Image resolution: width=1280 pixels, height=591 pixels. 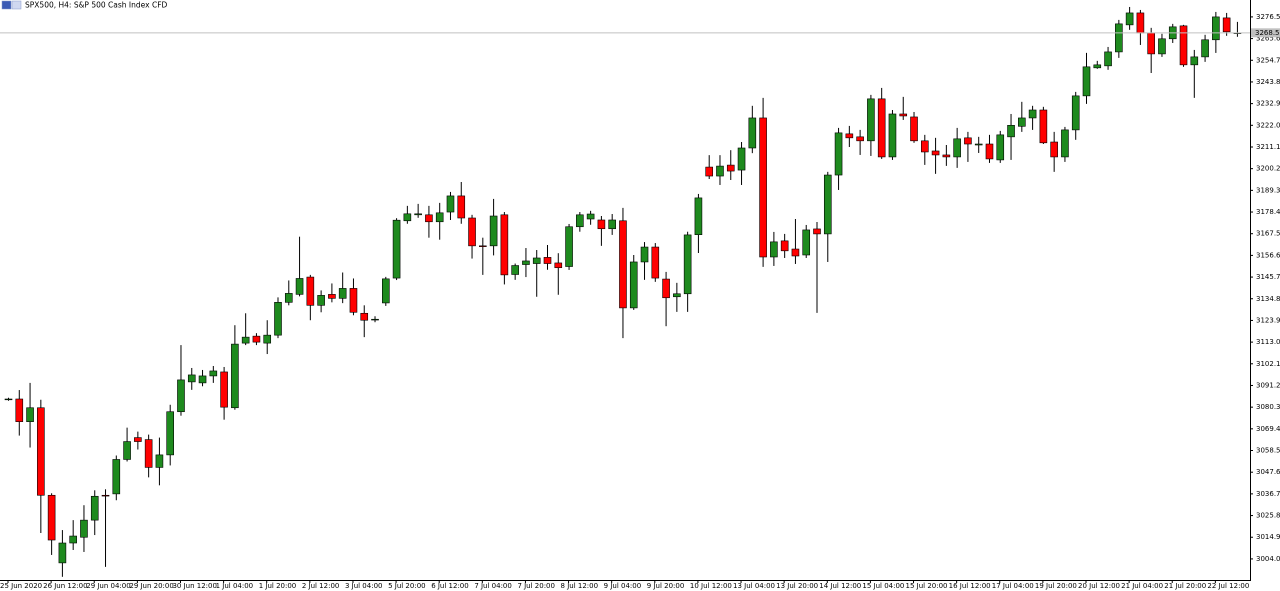 What do you see at coordinates (1268, 169) in the screenshot?
I see `y-tick-label: 3200.2` at bounding box center [1268, 169].